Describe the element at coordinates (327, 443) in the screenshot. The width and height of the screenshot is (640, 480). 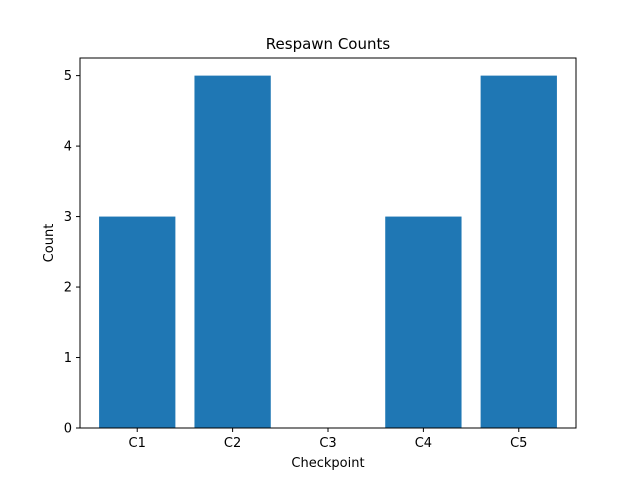
I see `x-tick-label-c3: C3` at that location.